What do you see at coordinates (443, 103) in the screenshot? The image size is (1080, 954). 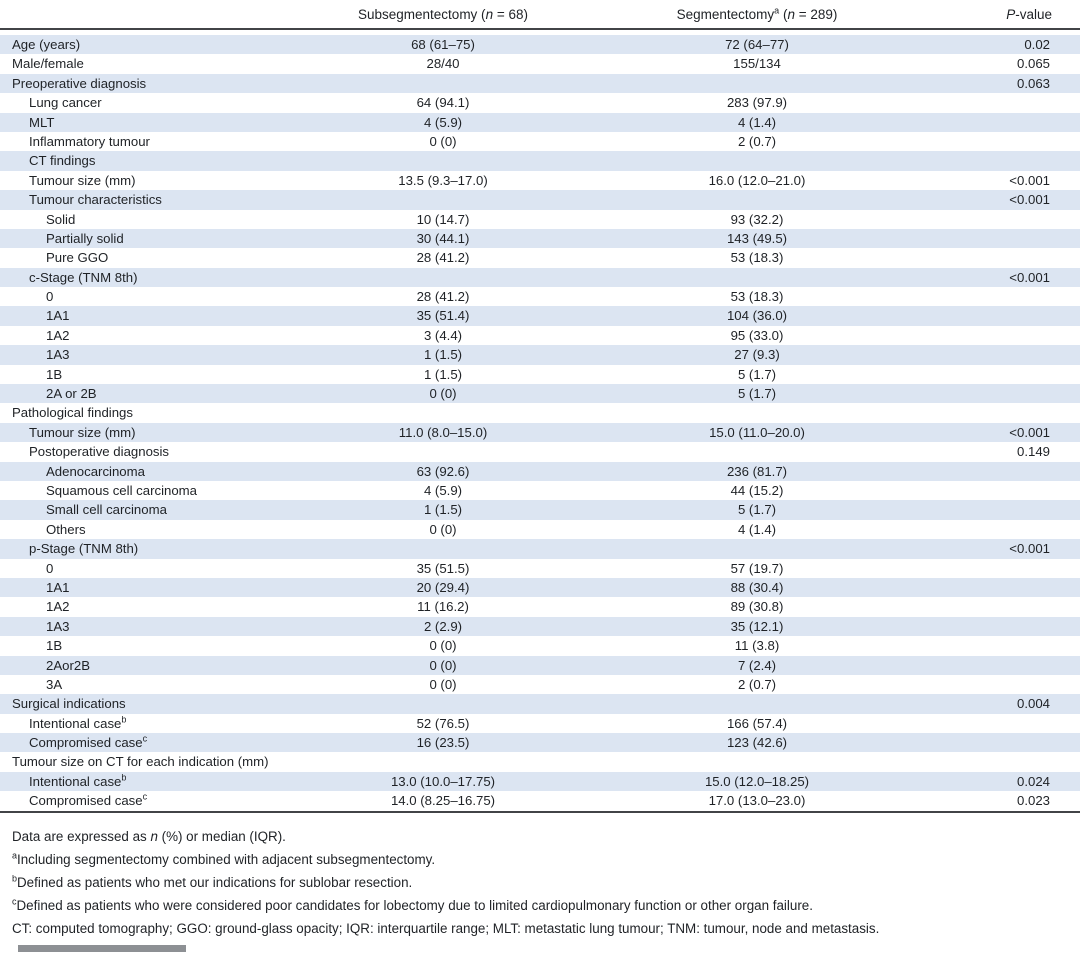 I see `subsegmentectomy-value: 64 (94.1)` at bounding box center [443, 103].